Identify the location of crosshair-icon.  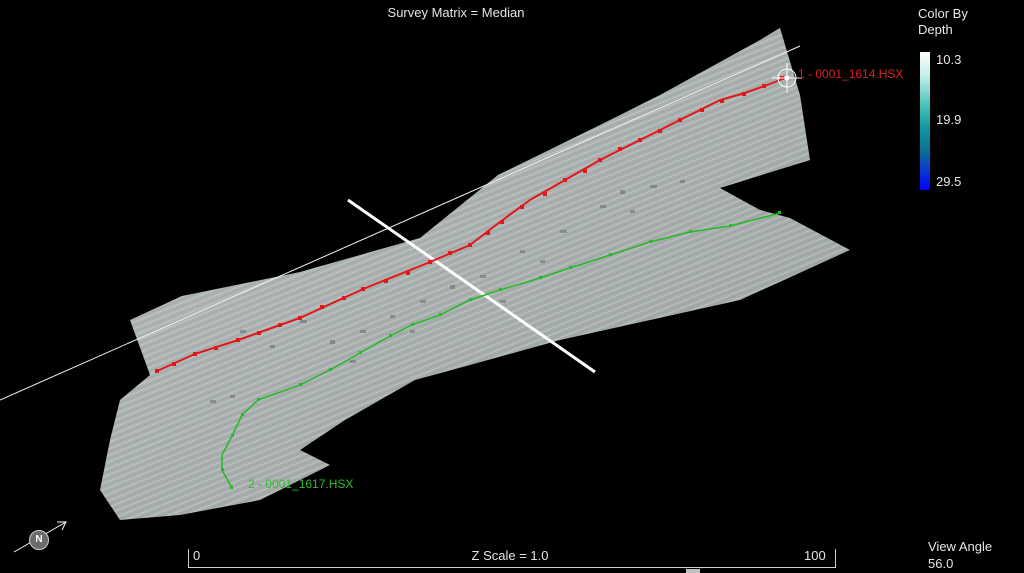
(787, 78).